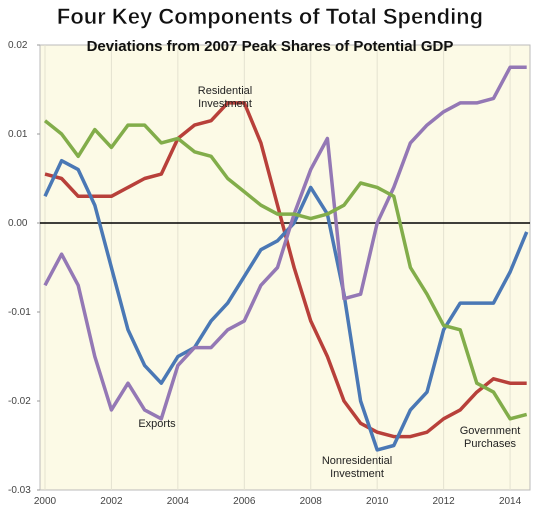  What do you see at coordinates (18, 45) in the screenshot?
I see `y-tick-label: 0.02` at bounding box center [18, 45].